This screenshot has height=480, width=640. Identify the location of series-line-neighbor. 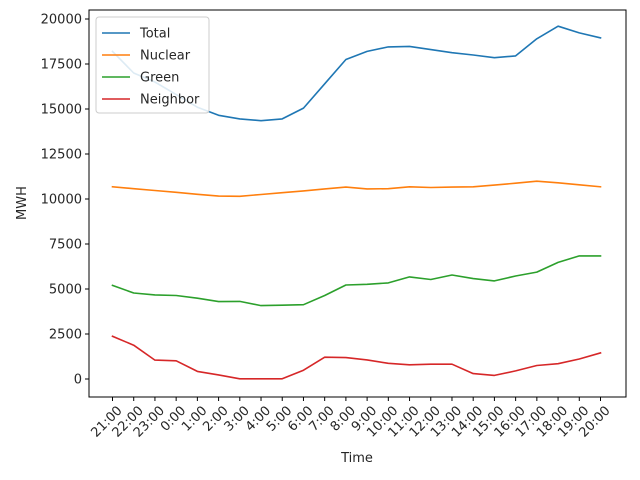
(356, 357).